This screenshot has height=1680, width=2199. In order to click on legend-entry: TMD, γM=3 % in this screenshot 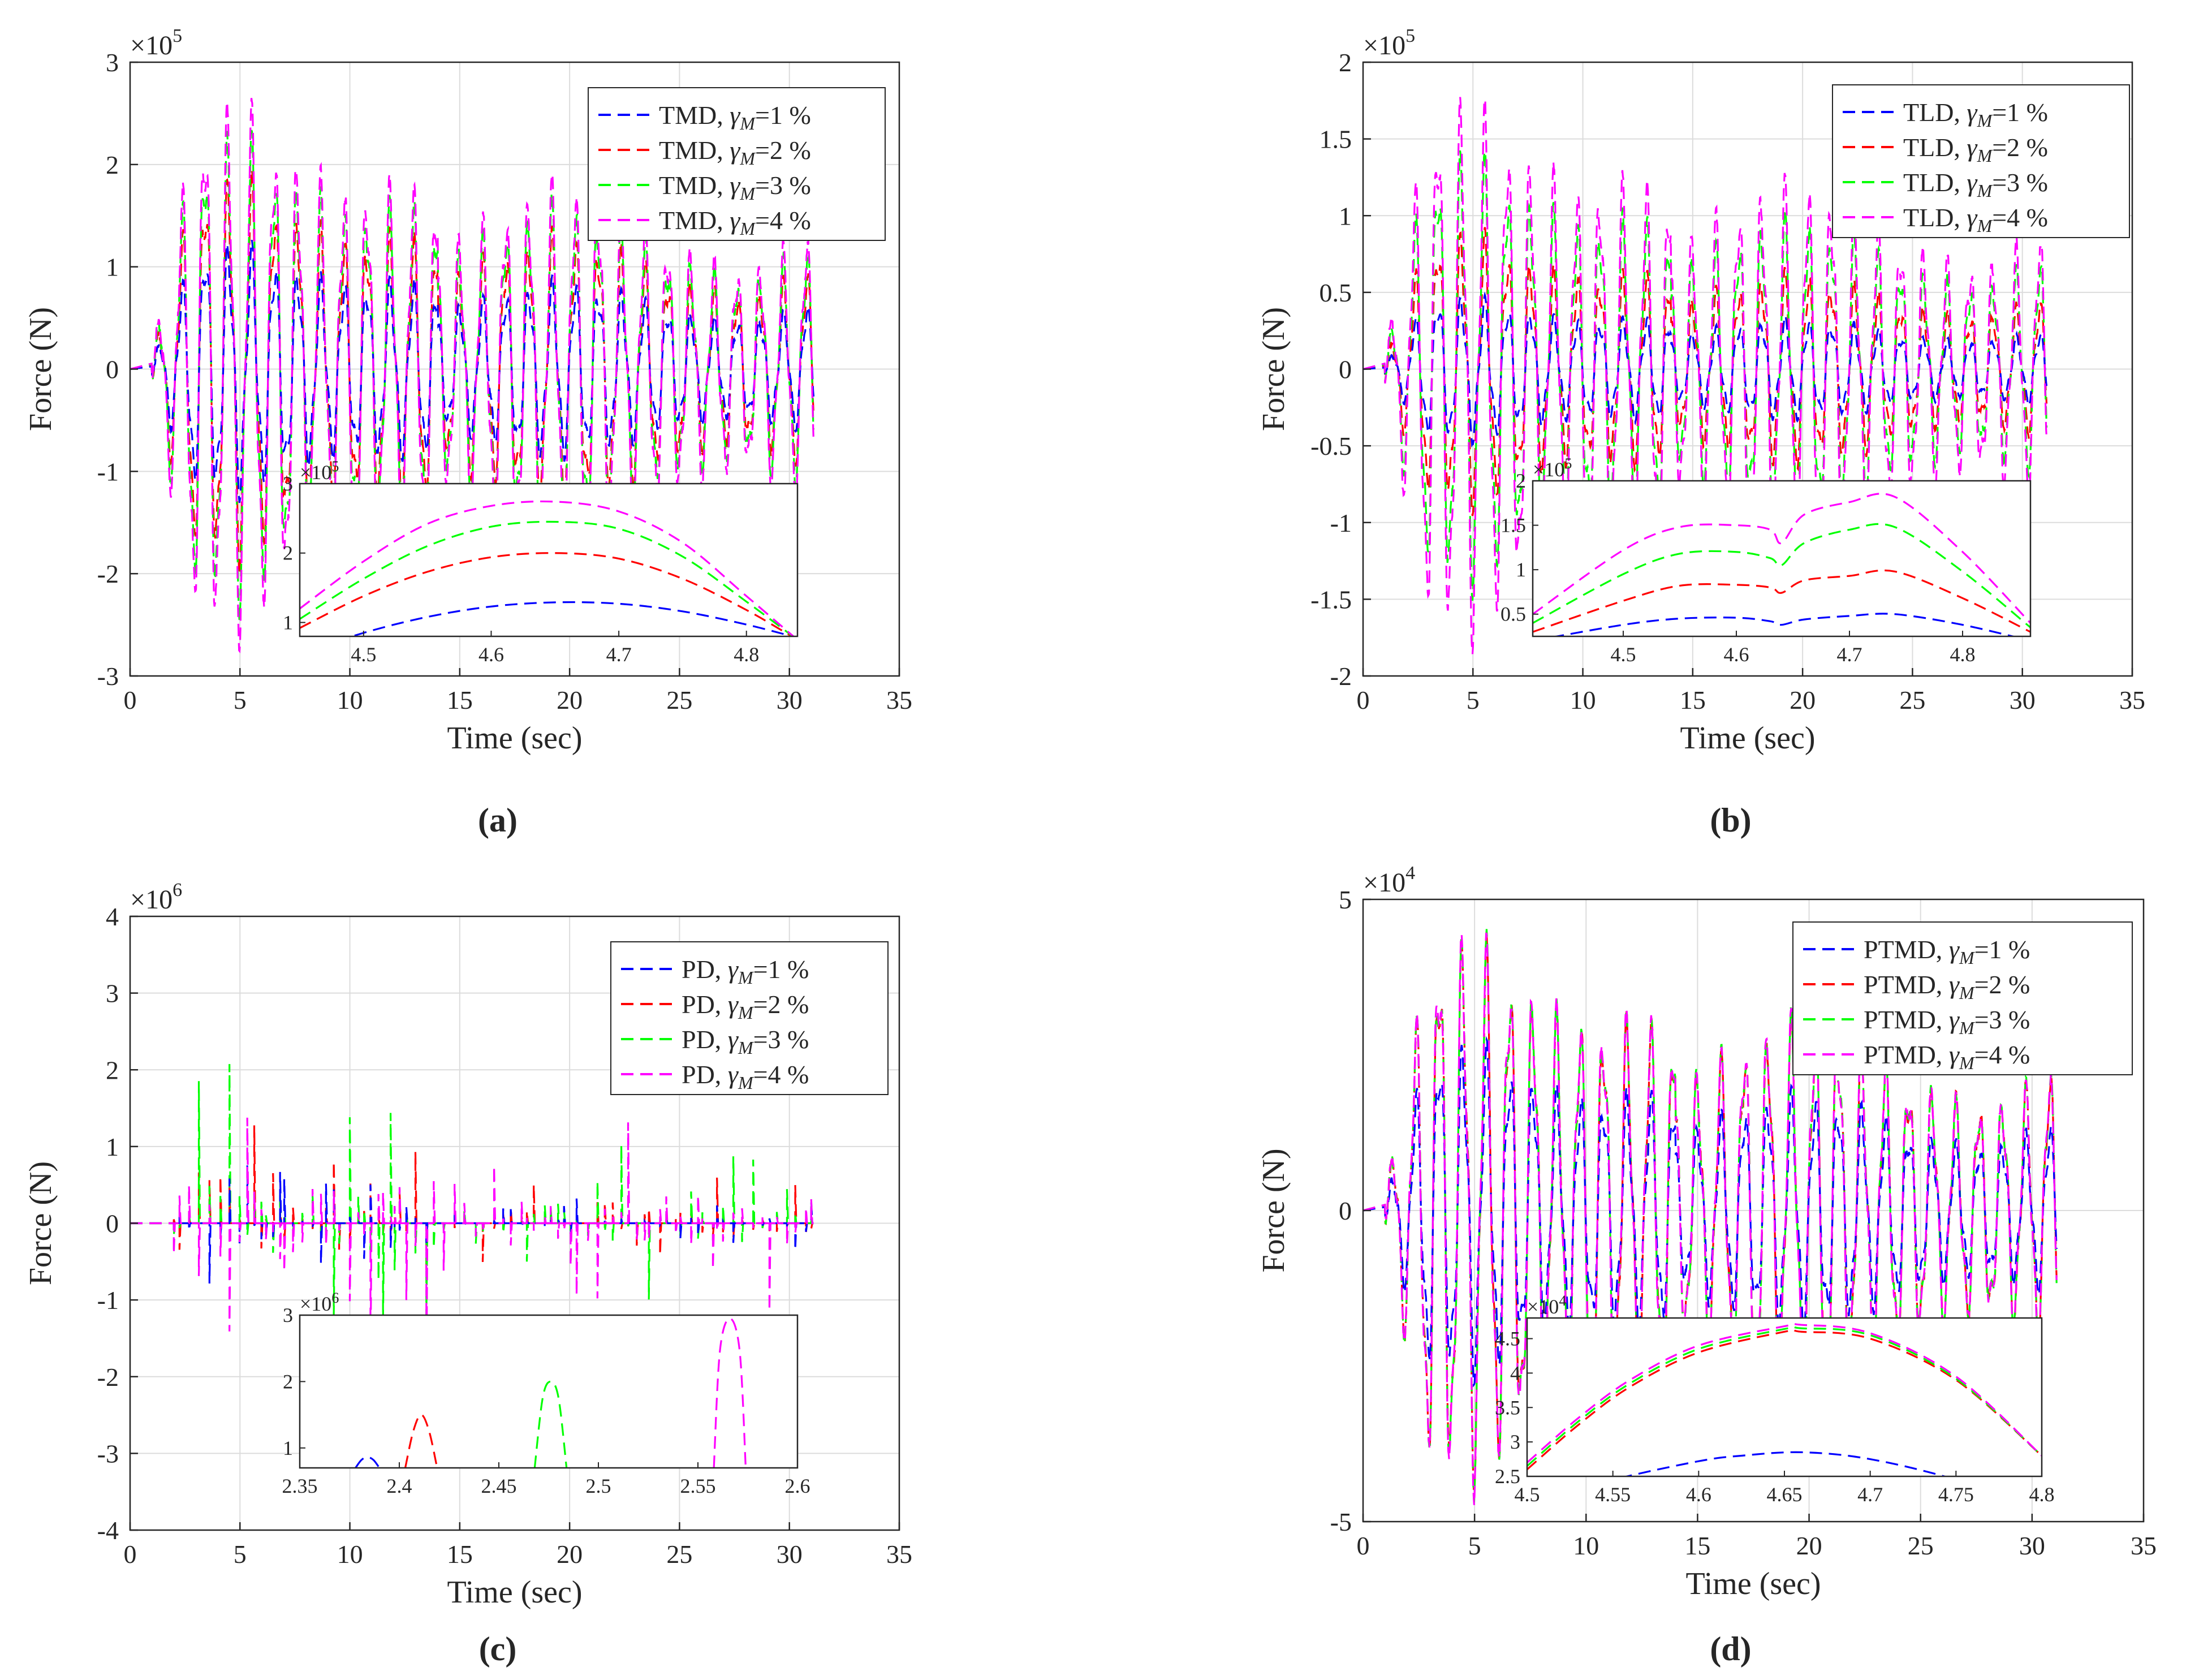, I will do `click(735, 187)`.